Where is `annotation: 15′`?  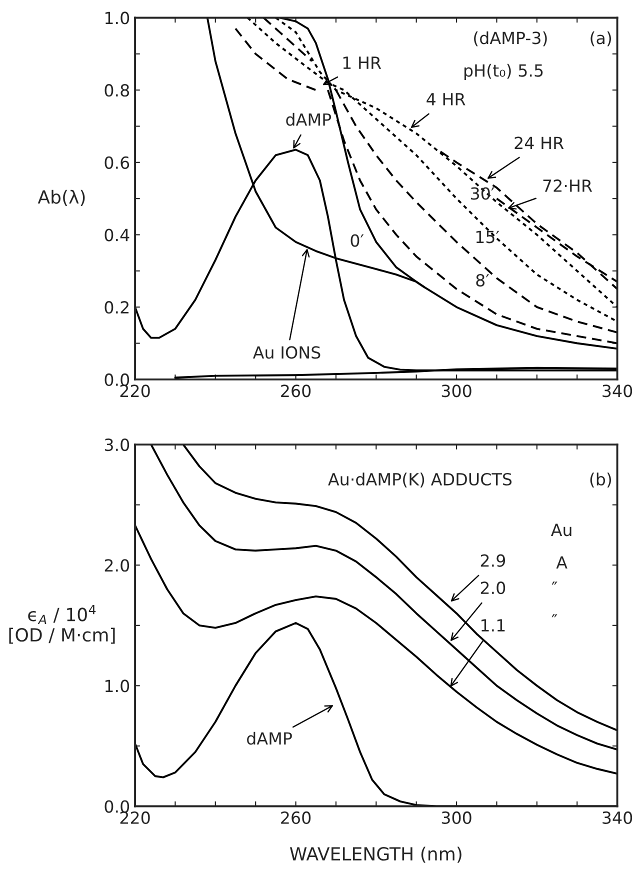 annotation: 15′ is located at coordinates (488, 237).